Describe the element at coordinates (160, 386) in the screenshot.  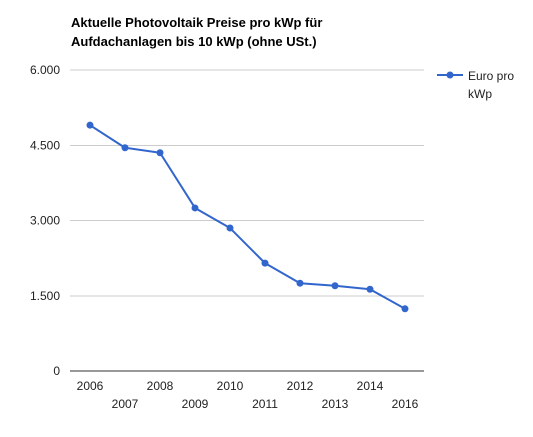
I see `x-tick-label: 2008` at that location.